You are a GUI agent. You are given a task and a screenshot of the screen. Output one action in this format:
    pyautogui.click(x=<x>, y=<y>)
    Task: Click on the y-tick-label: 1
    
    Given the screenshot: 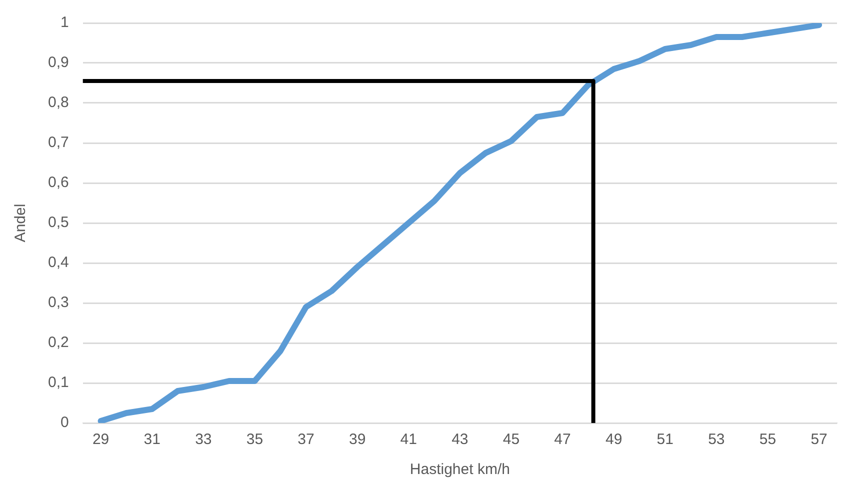 What is the action you would take?
    pyautogui.click(x=64, y=23)
    